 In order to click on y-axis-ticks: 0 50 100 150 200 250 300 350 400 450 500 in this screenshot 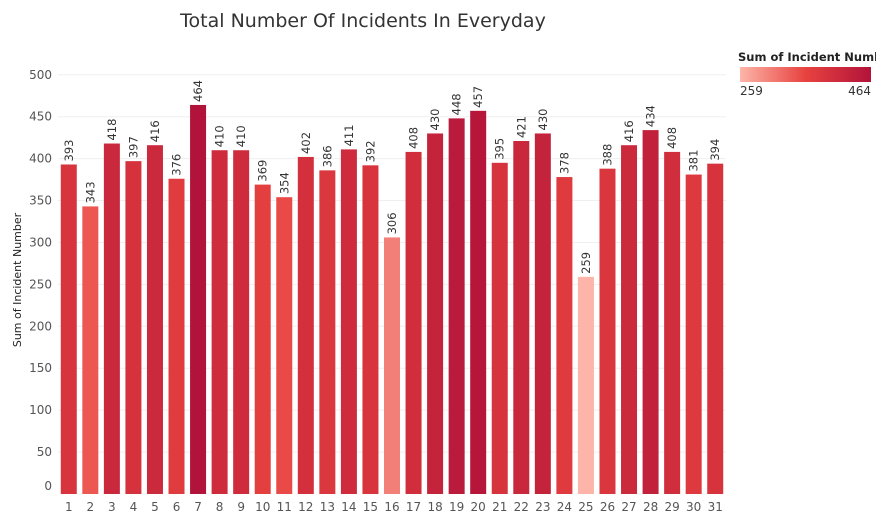, I will do `click(40, 280)`.